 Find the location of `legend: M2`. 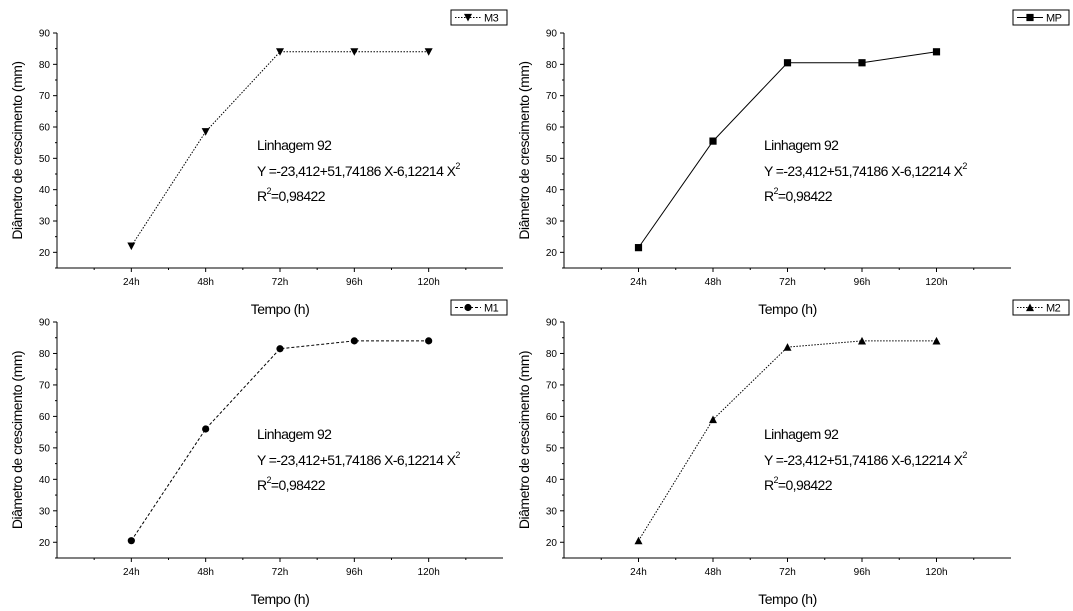

legend: M2 is located at coordinates (1041, 307).